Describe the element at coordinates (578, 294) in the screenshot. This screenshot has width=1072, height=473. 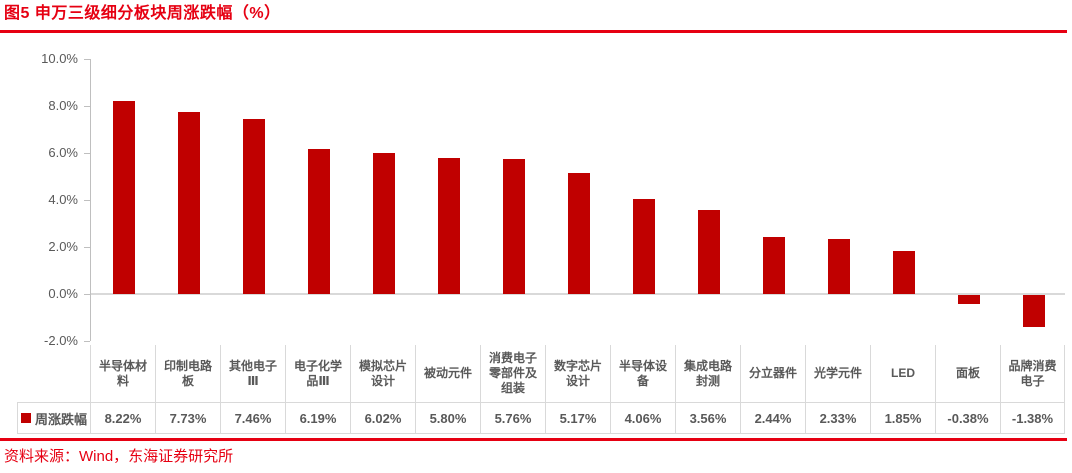
I see `zero-axis-line` at that location.